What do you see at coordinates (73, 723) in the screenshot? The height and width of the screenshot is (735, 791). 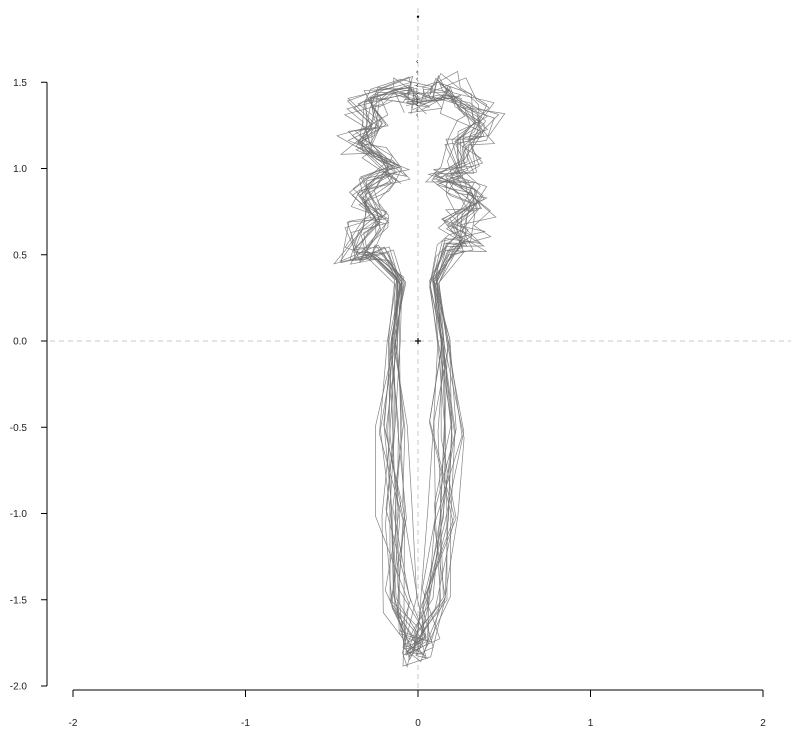 I see `x-tick-label: -2` at bounding box center [73, 723].